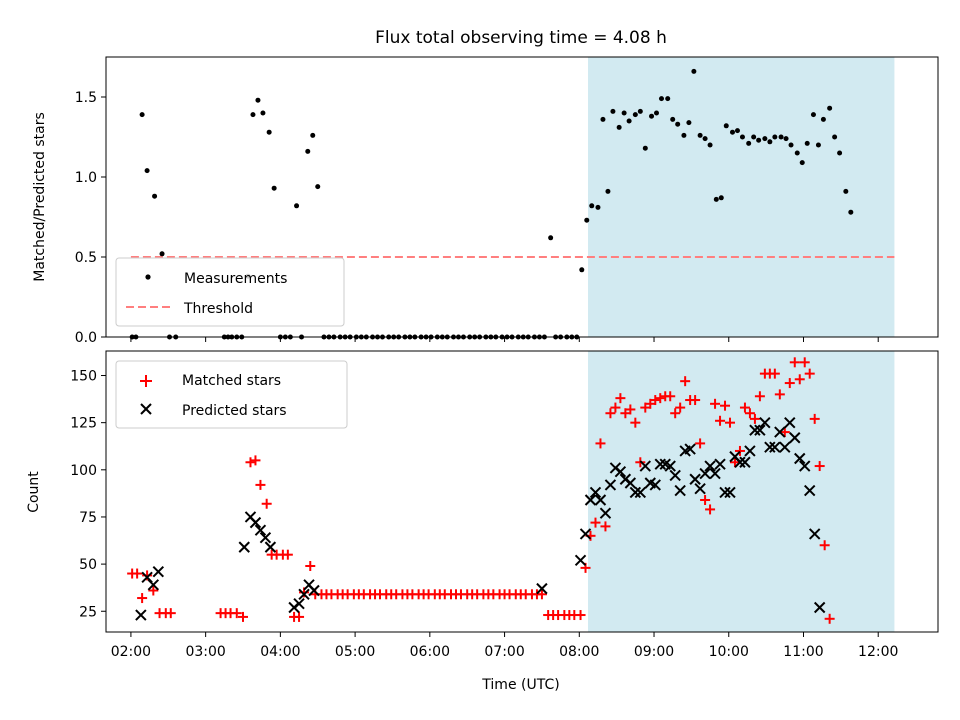 This screenshot has width=960, height=720. Describe the element at coordinates (86, 338) in the screenshot. I see `y-tick-label: 0.0` at that location.